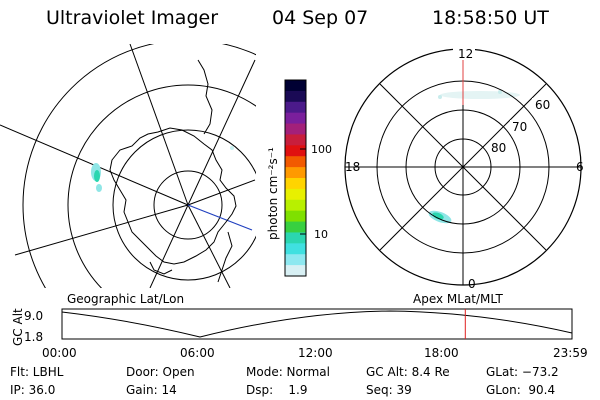  What do you see at coordinates (472, 284) in the screenshot?
I see `mlt-label-0: 0` at bounding box center [472, 284].